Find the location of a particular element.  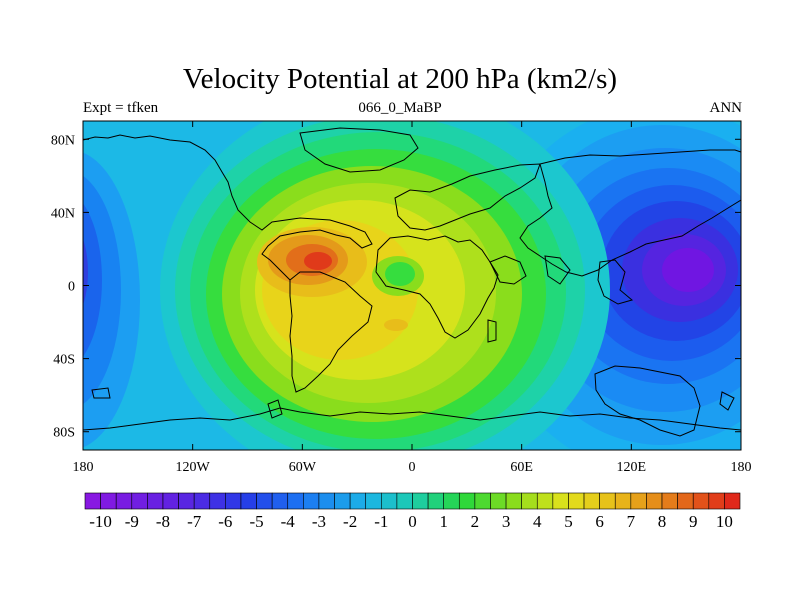

experiment-label: Expt = tfken is located at coordinates (121, 108).